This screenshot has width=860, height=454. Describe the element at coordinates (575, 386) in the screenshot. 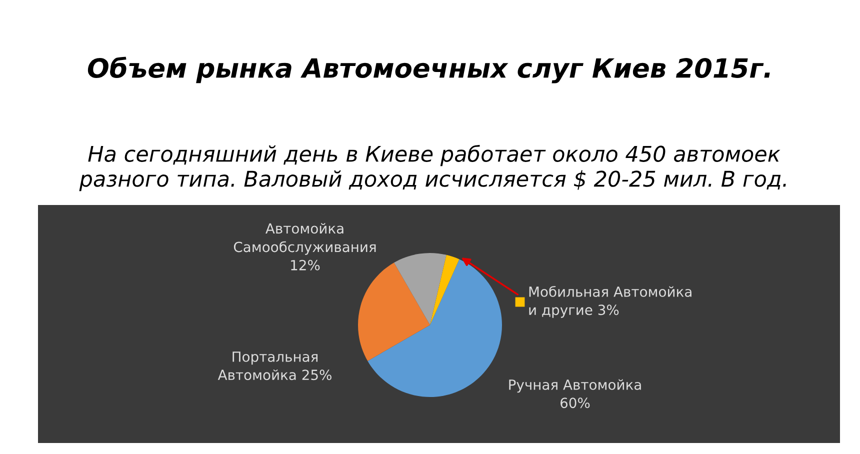

I see `slice-label: Ручная Автомойка` at that location.